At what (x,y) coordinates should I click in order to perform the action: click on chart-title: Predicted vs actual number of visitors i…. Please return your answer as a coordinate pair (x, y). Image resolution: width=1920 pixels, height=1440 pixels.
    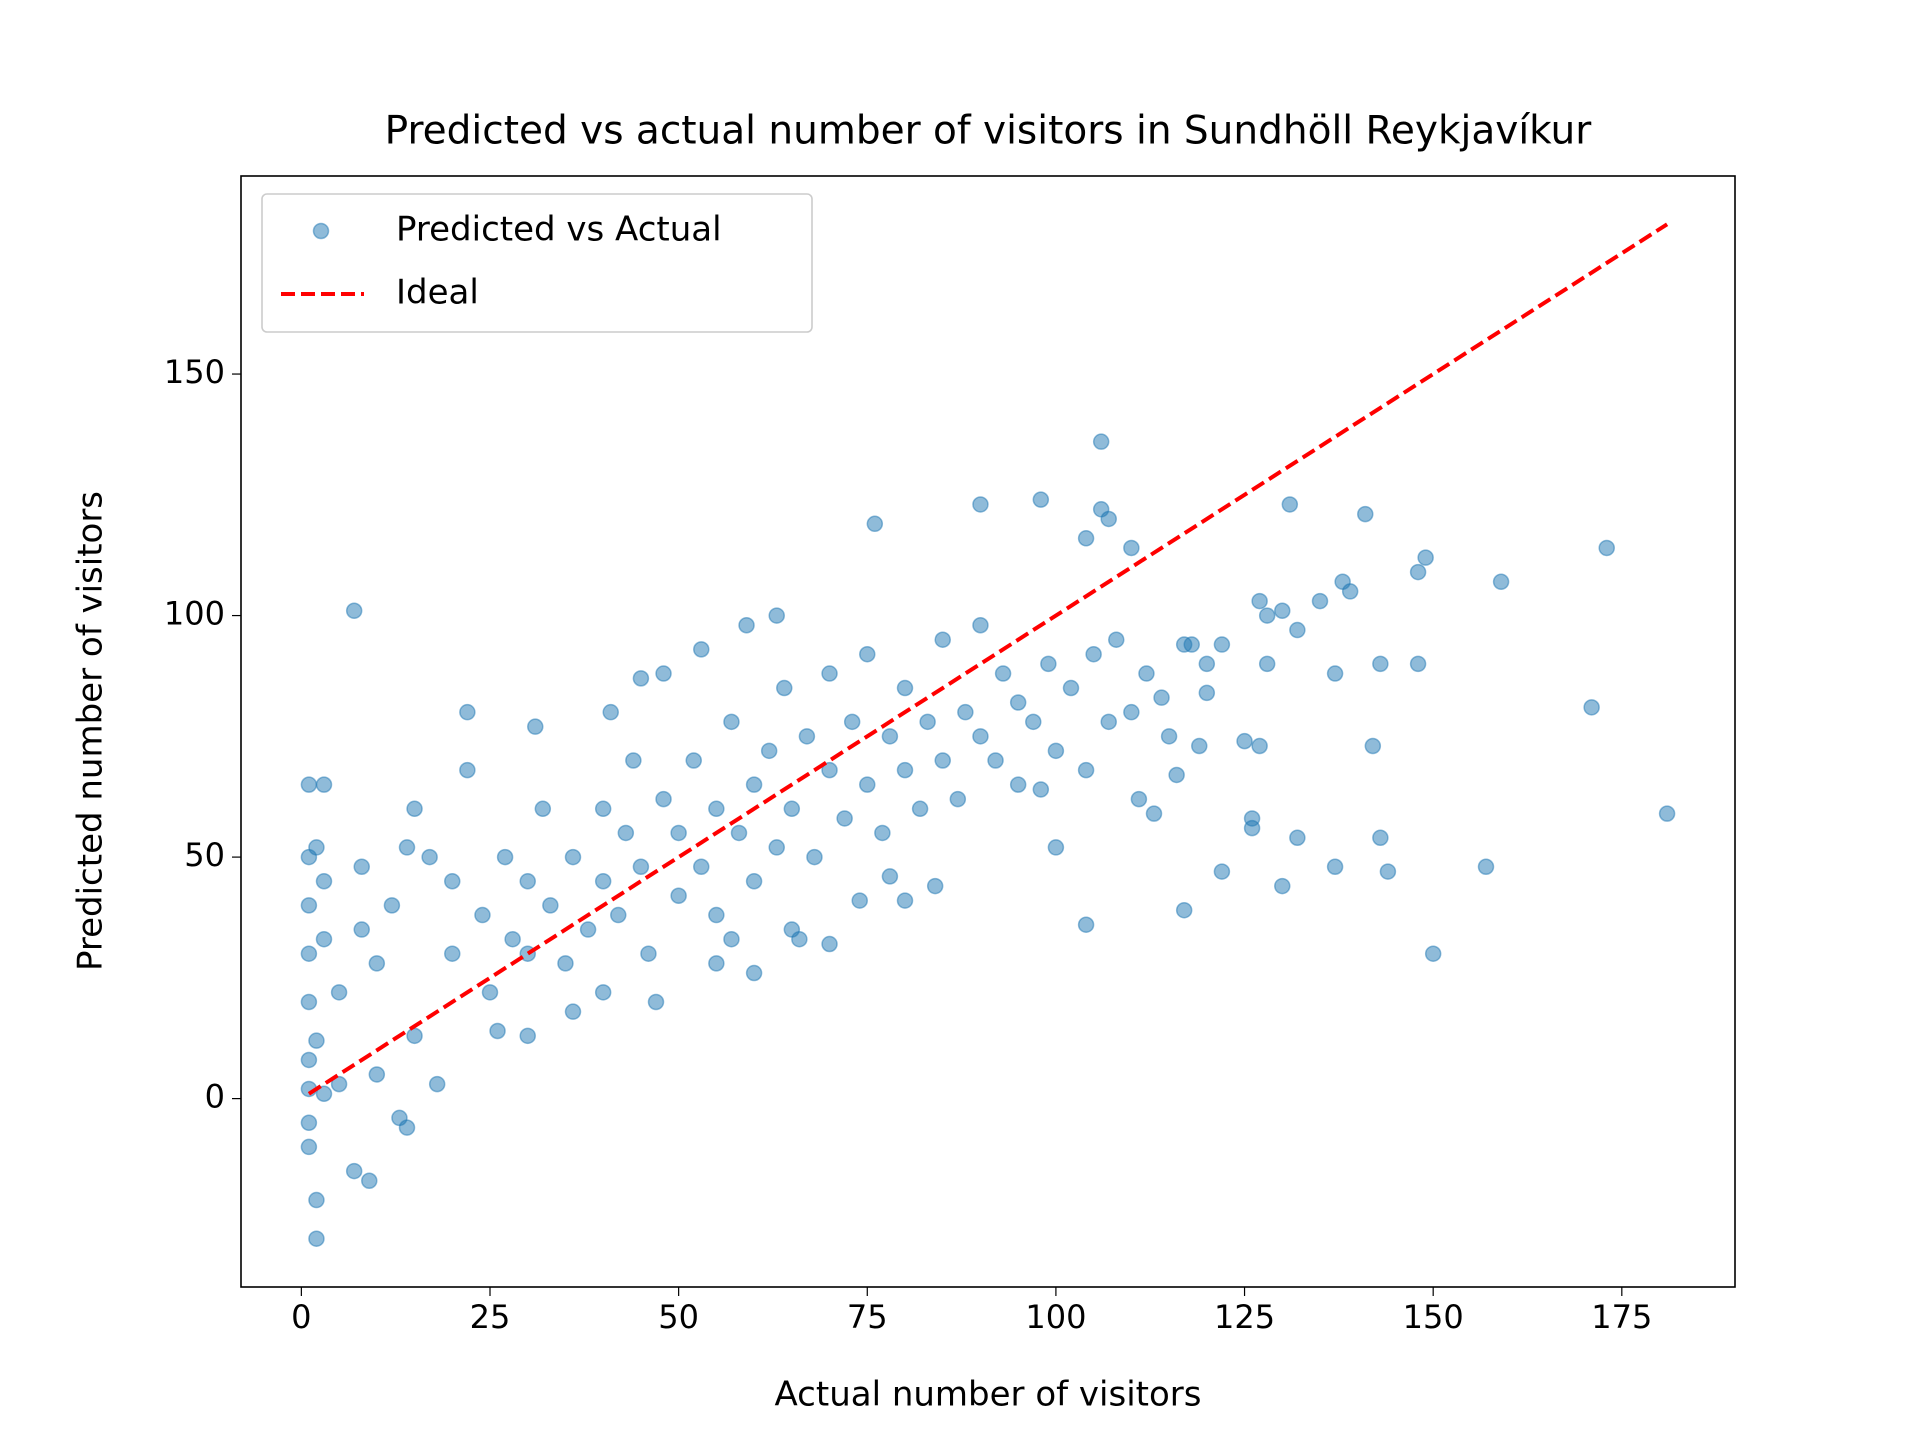
    Looking at the image, I should click on (989, 131).